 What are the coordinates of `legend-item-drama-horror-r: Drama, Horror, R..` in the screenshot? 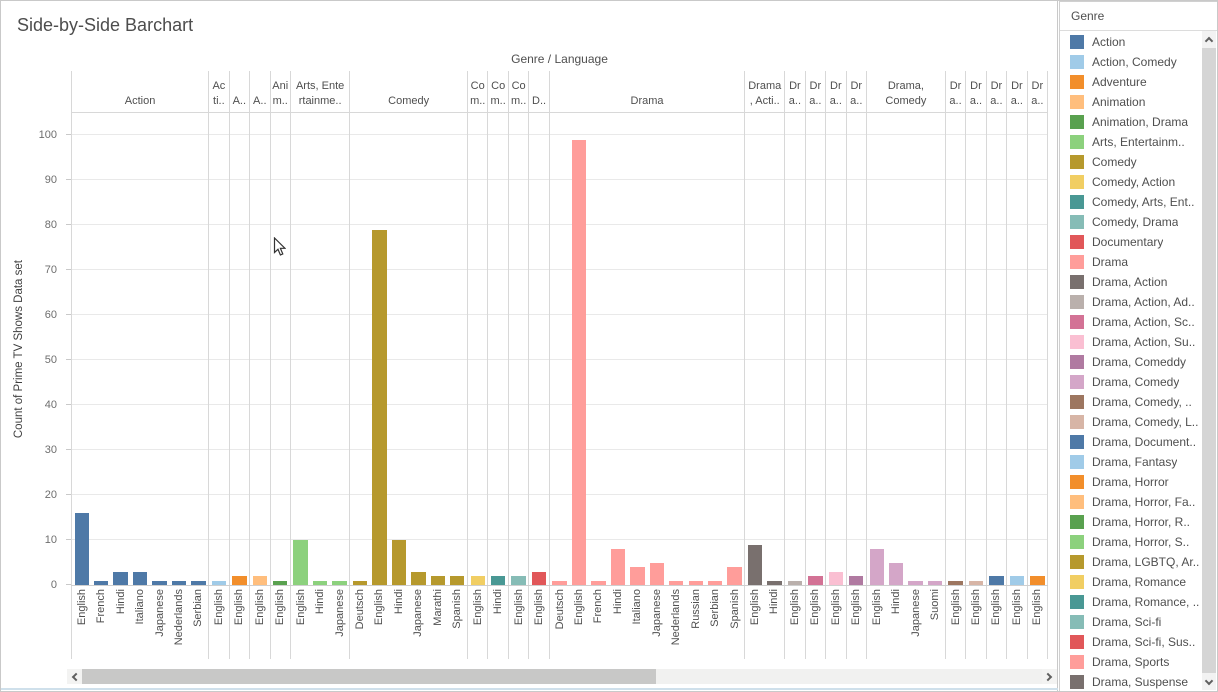 It's located at (1130, 522).